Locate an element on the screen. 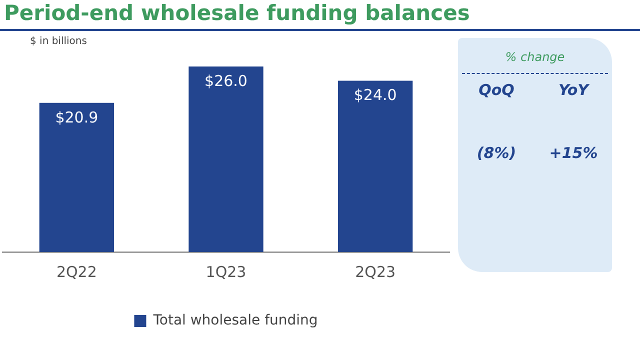 The image size is (640, 353). text: +15% is located at coordinates (573, 153).